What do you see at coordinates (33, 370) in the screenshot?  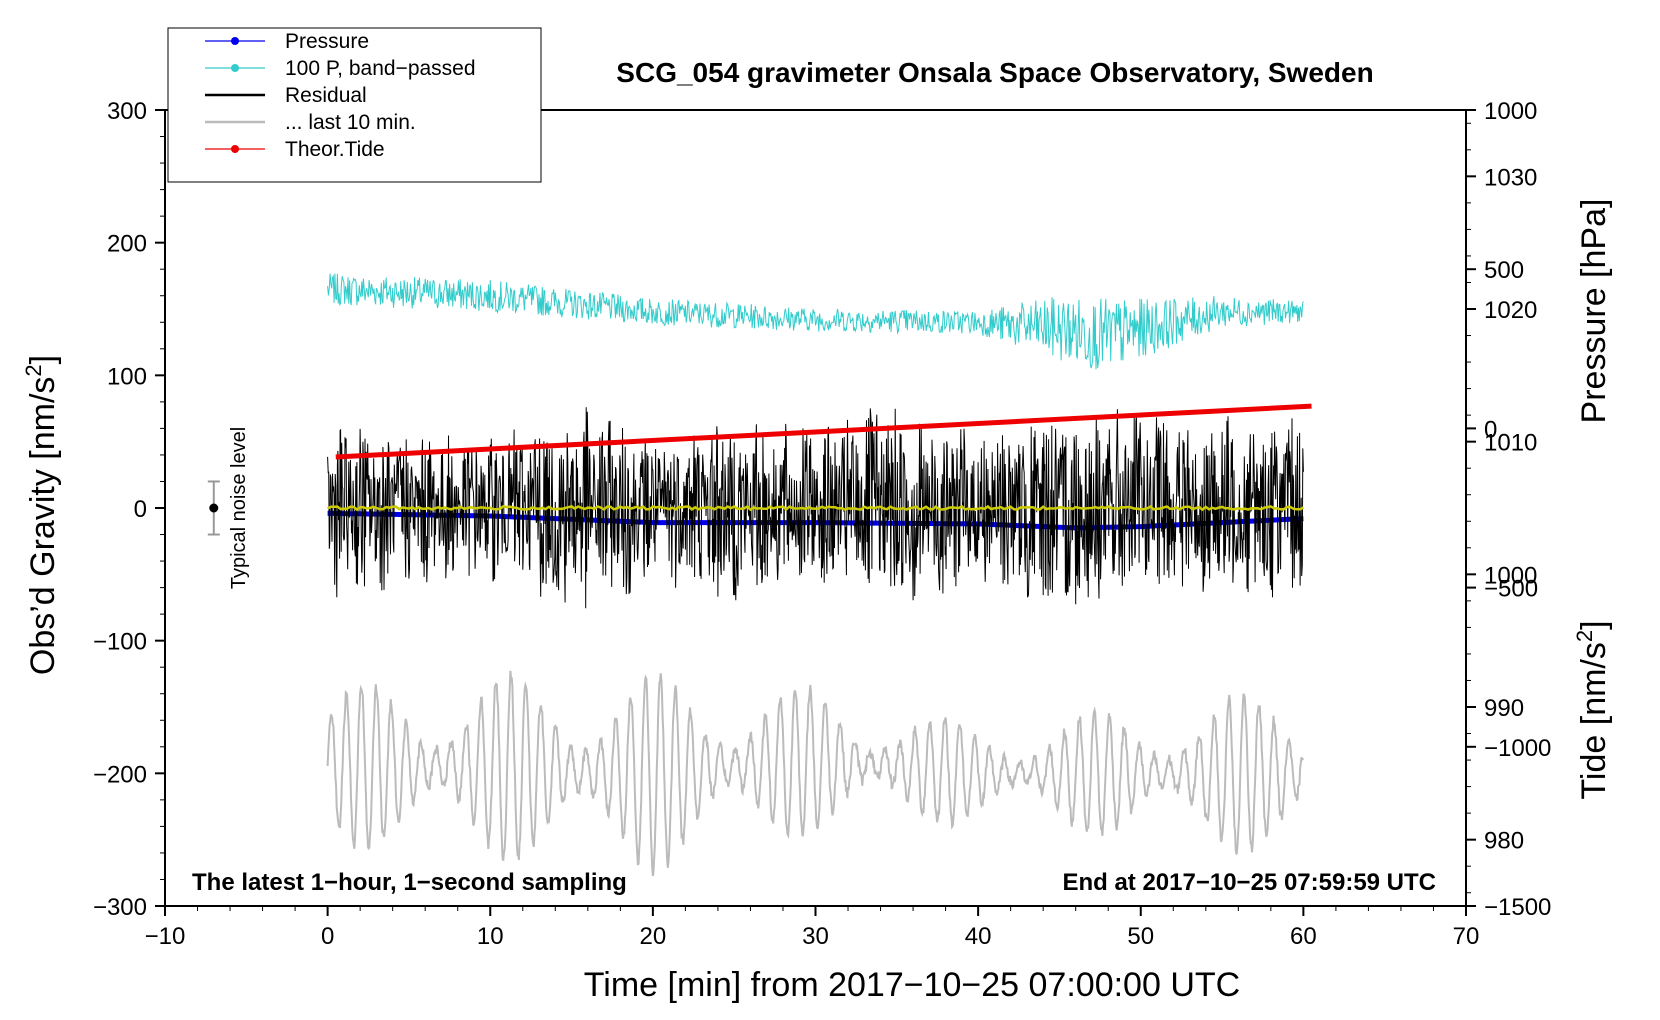 I see `y-axis-label-sup: 2` at bounding box center [33, 370].